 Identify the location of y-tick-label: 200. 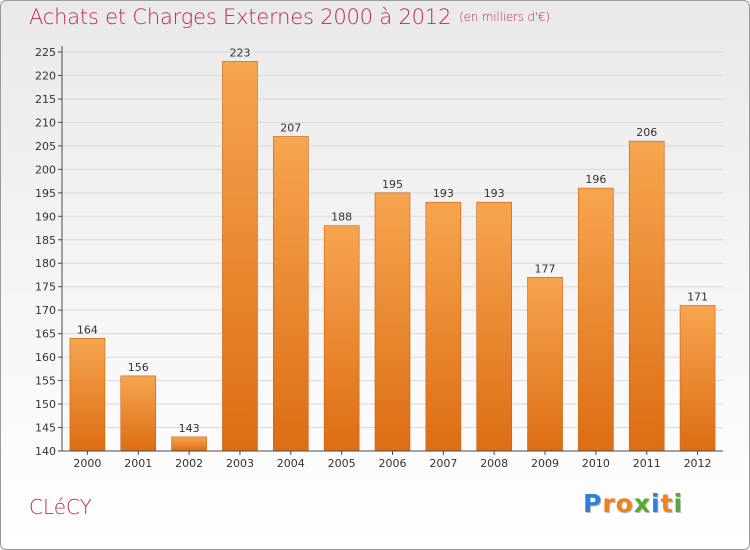
(45, 169).